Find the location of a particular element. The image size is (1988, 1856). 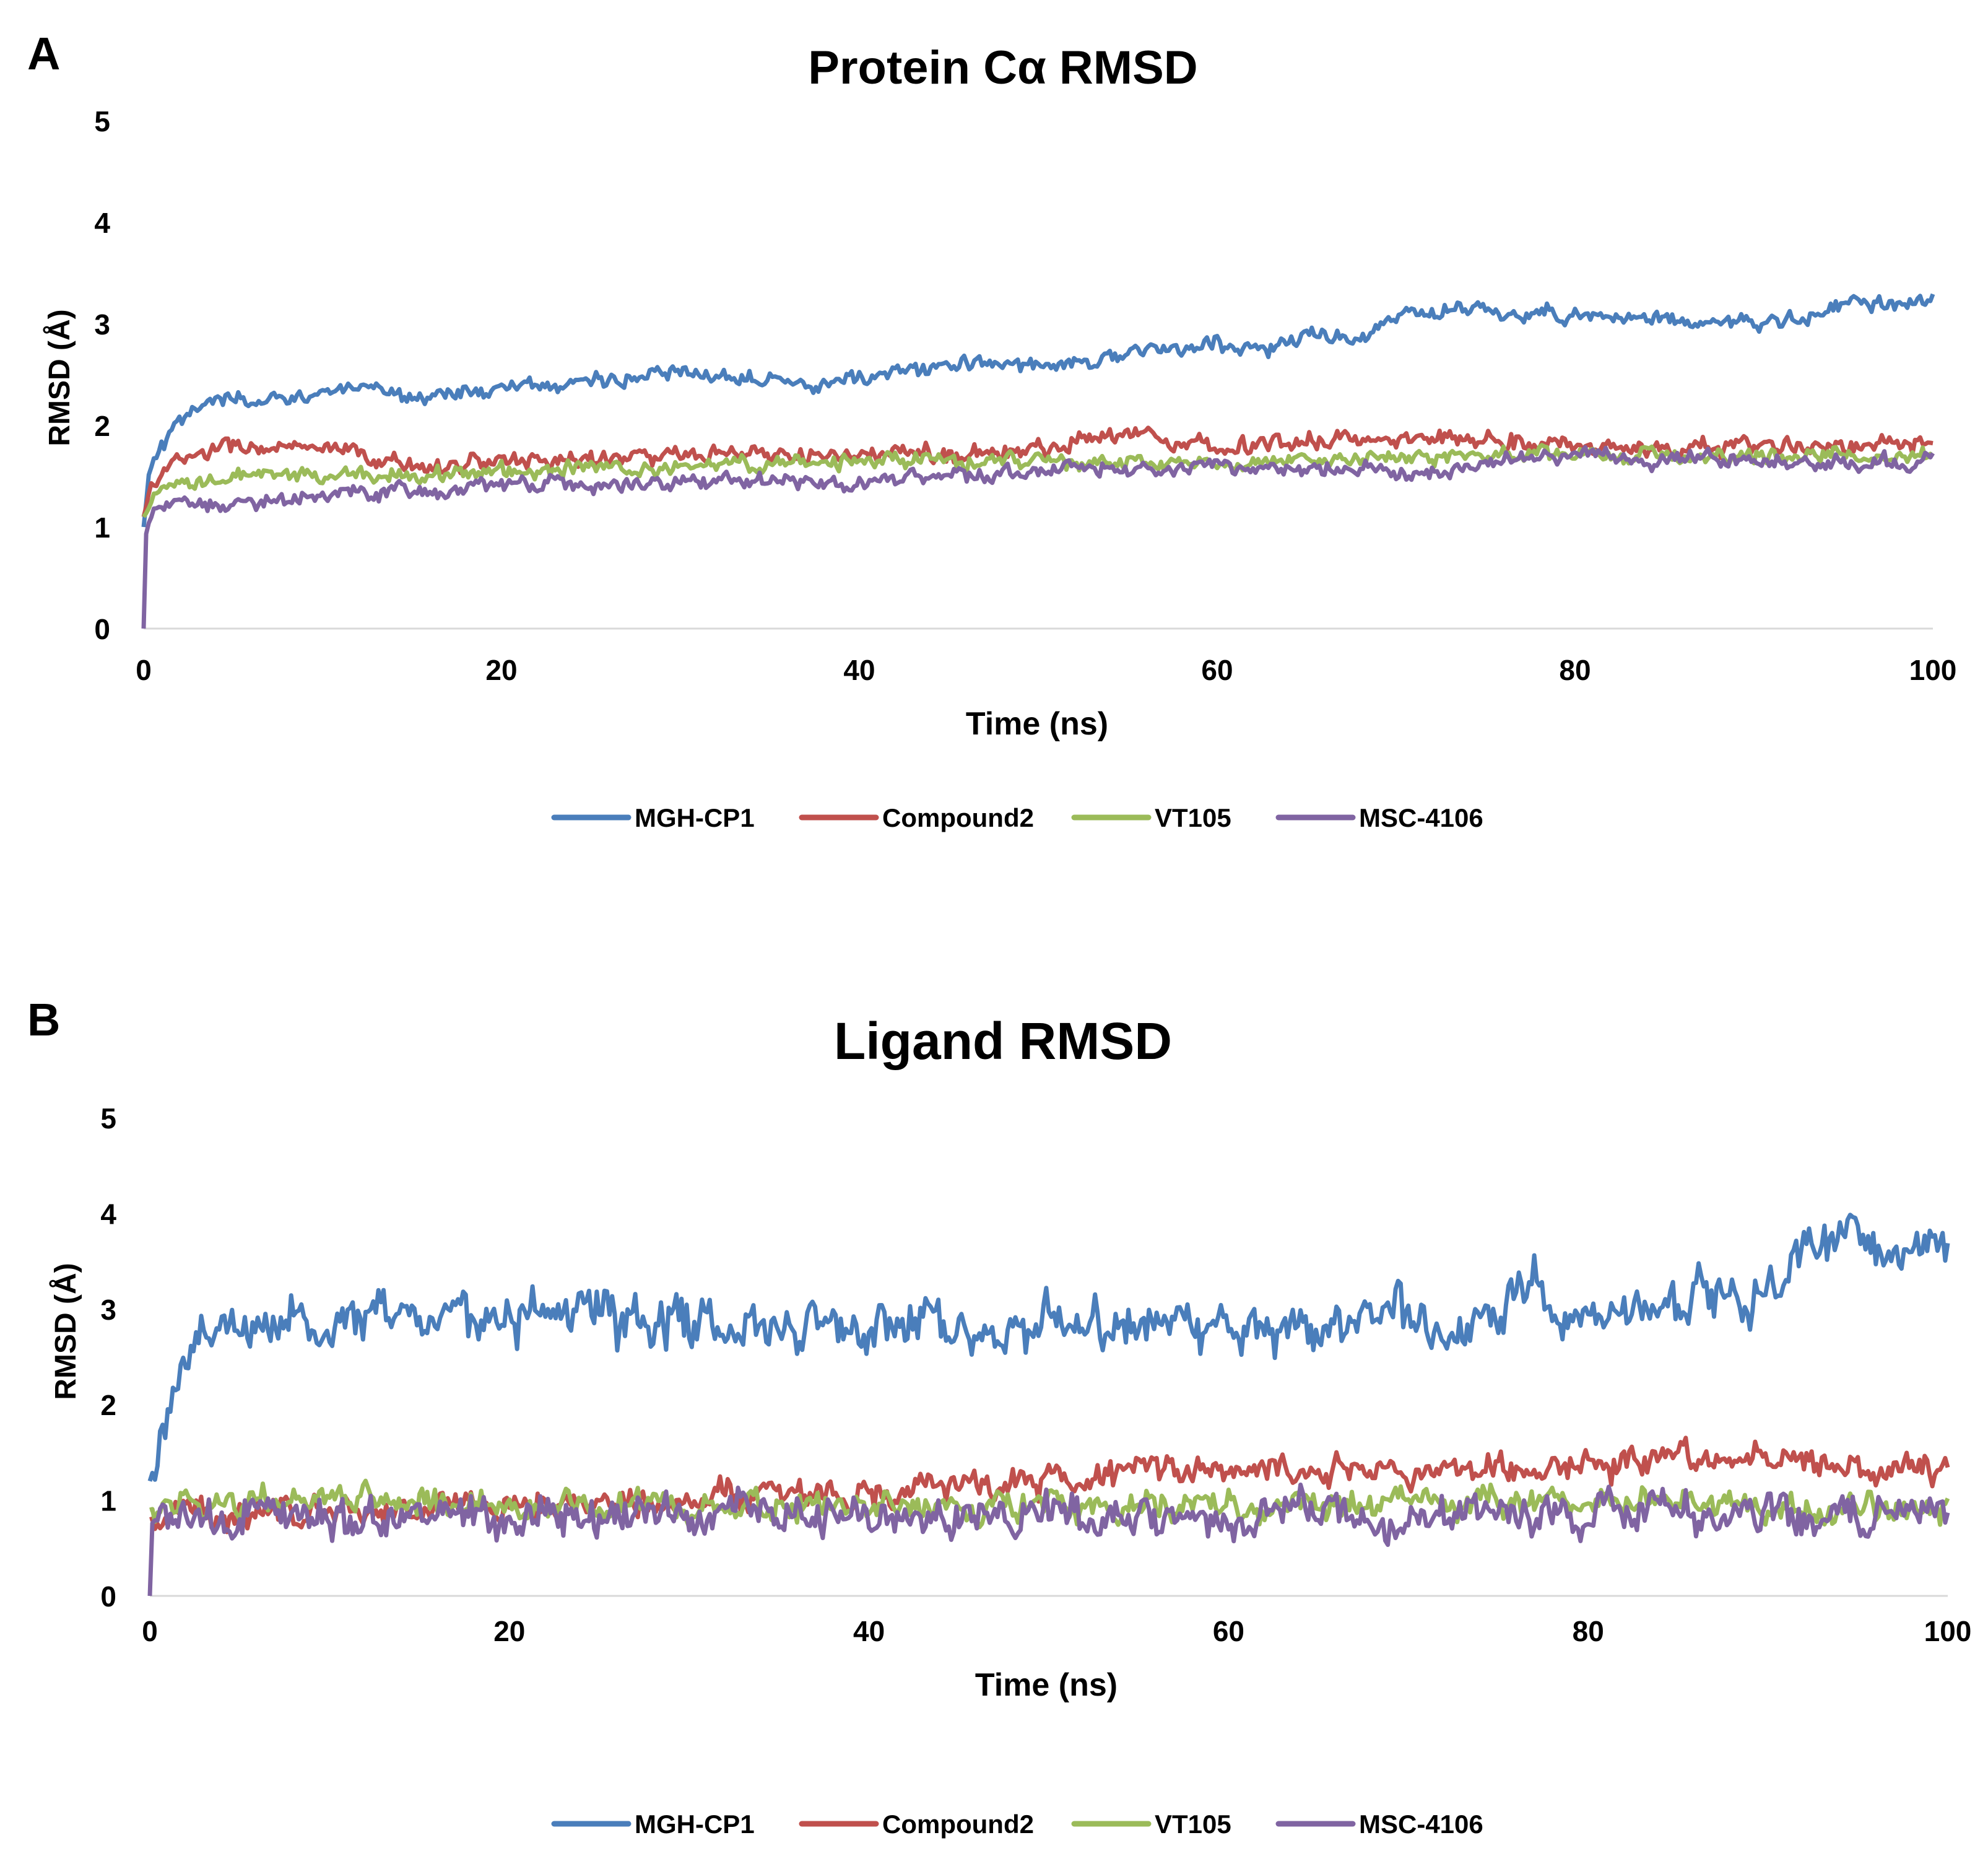

chart-title: Ligand RMSD is located at coordinates (1003, 1041).